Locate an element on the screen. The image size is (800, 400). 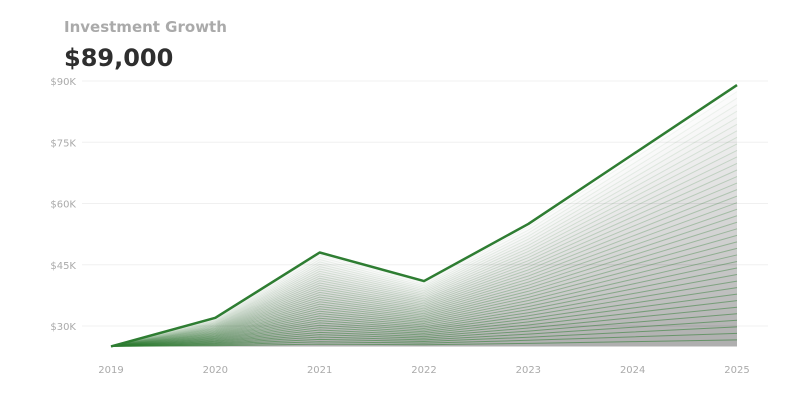
x-tick-label: 2022 is located at coordinates (423, 370).